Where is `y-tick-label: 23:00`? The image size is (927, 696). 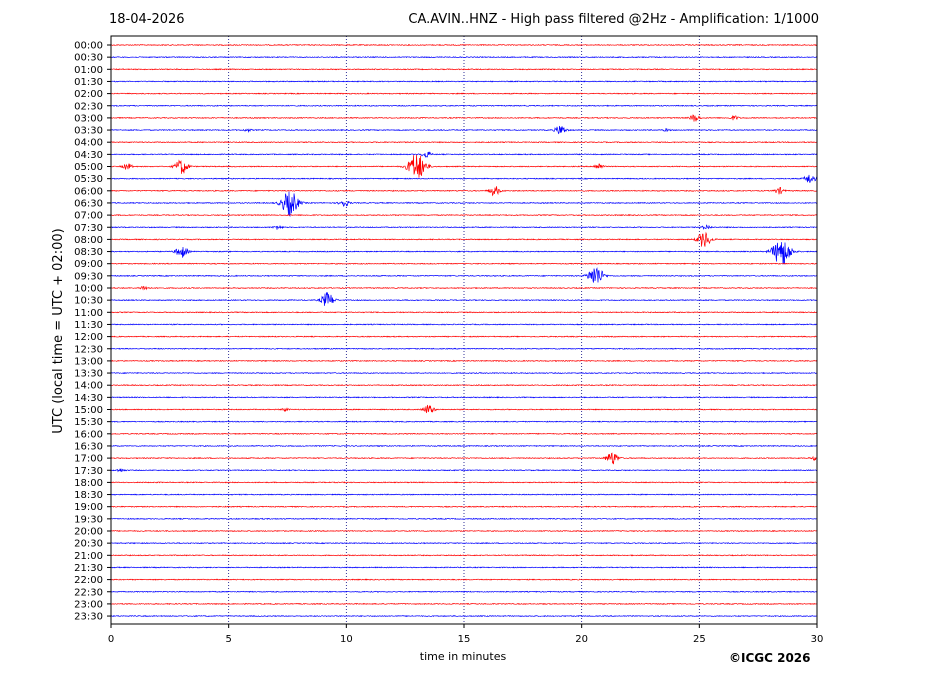
y-tick-label: 23:00 is located at coordinates (88, 604).